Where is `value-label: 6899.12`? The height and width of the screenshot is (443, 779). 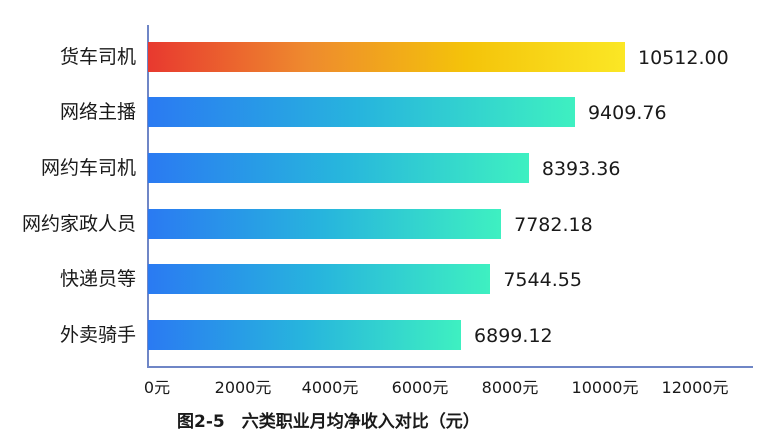 value-label: 6899.12 is located at coordinates (513, 336).